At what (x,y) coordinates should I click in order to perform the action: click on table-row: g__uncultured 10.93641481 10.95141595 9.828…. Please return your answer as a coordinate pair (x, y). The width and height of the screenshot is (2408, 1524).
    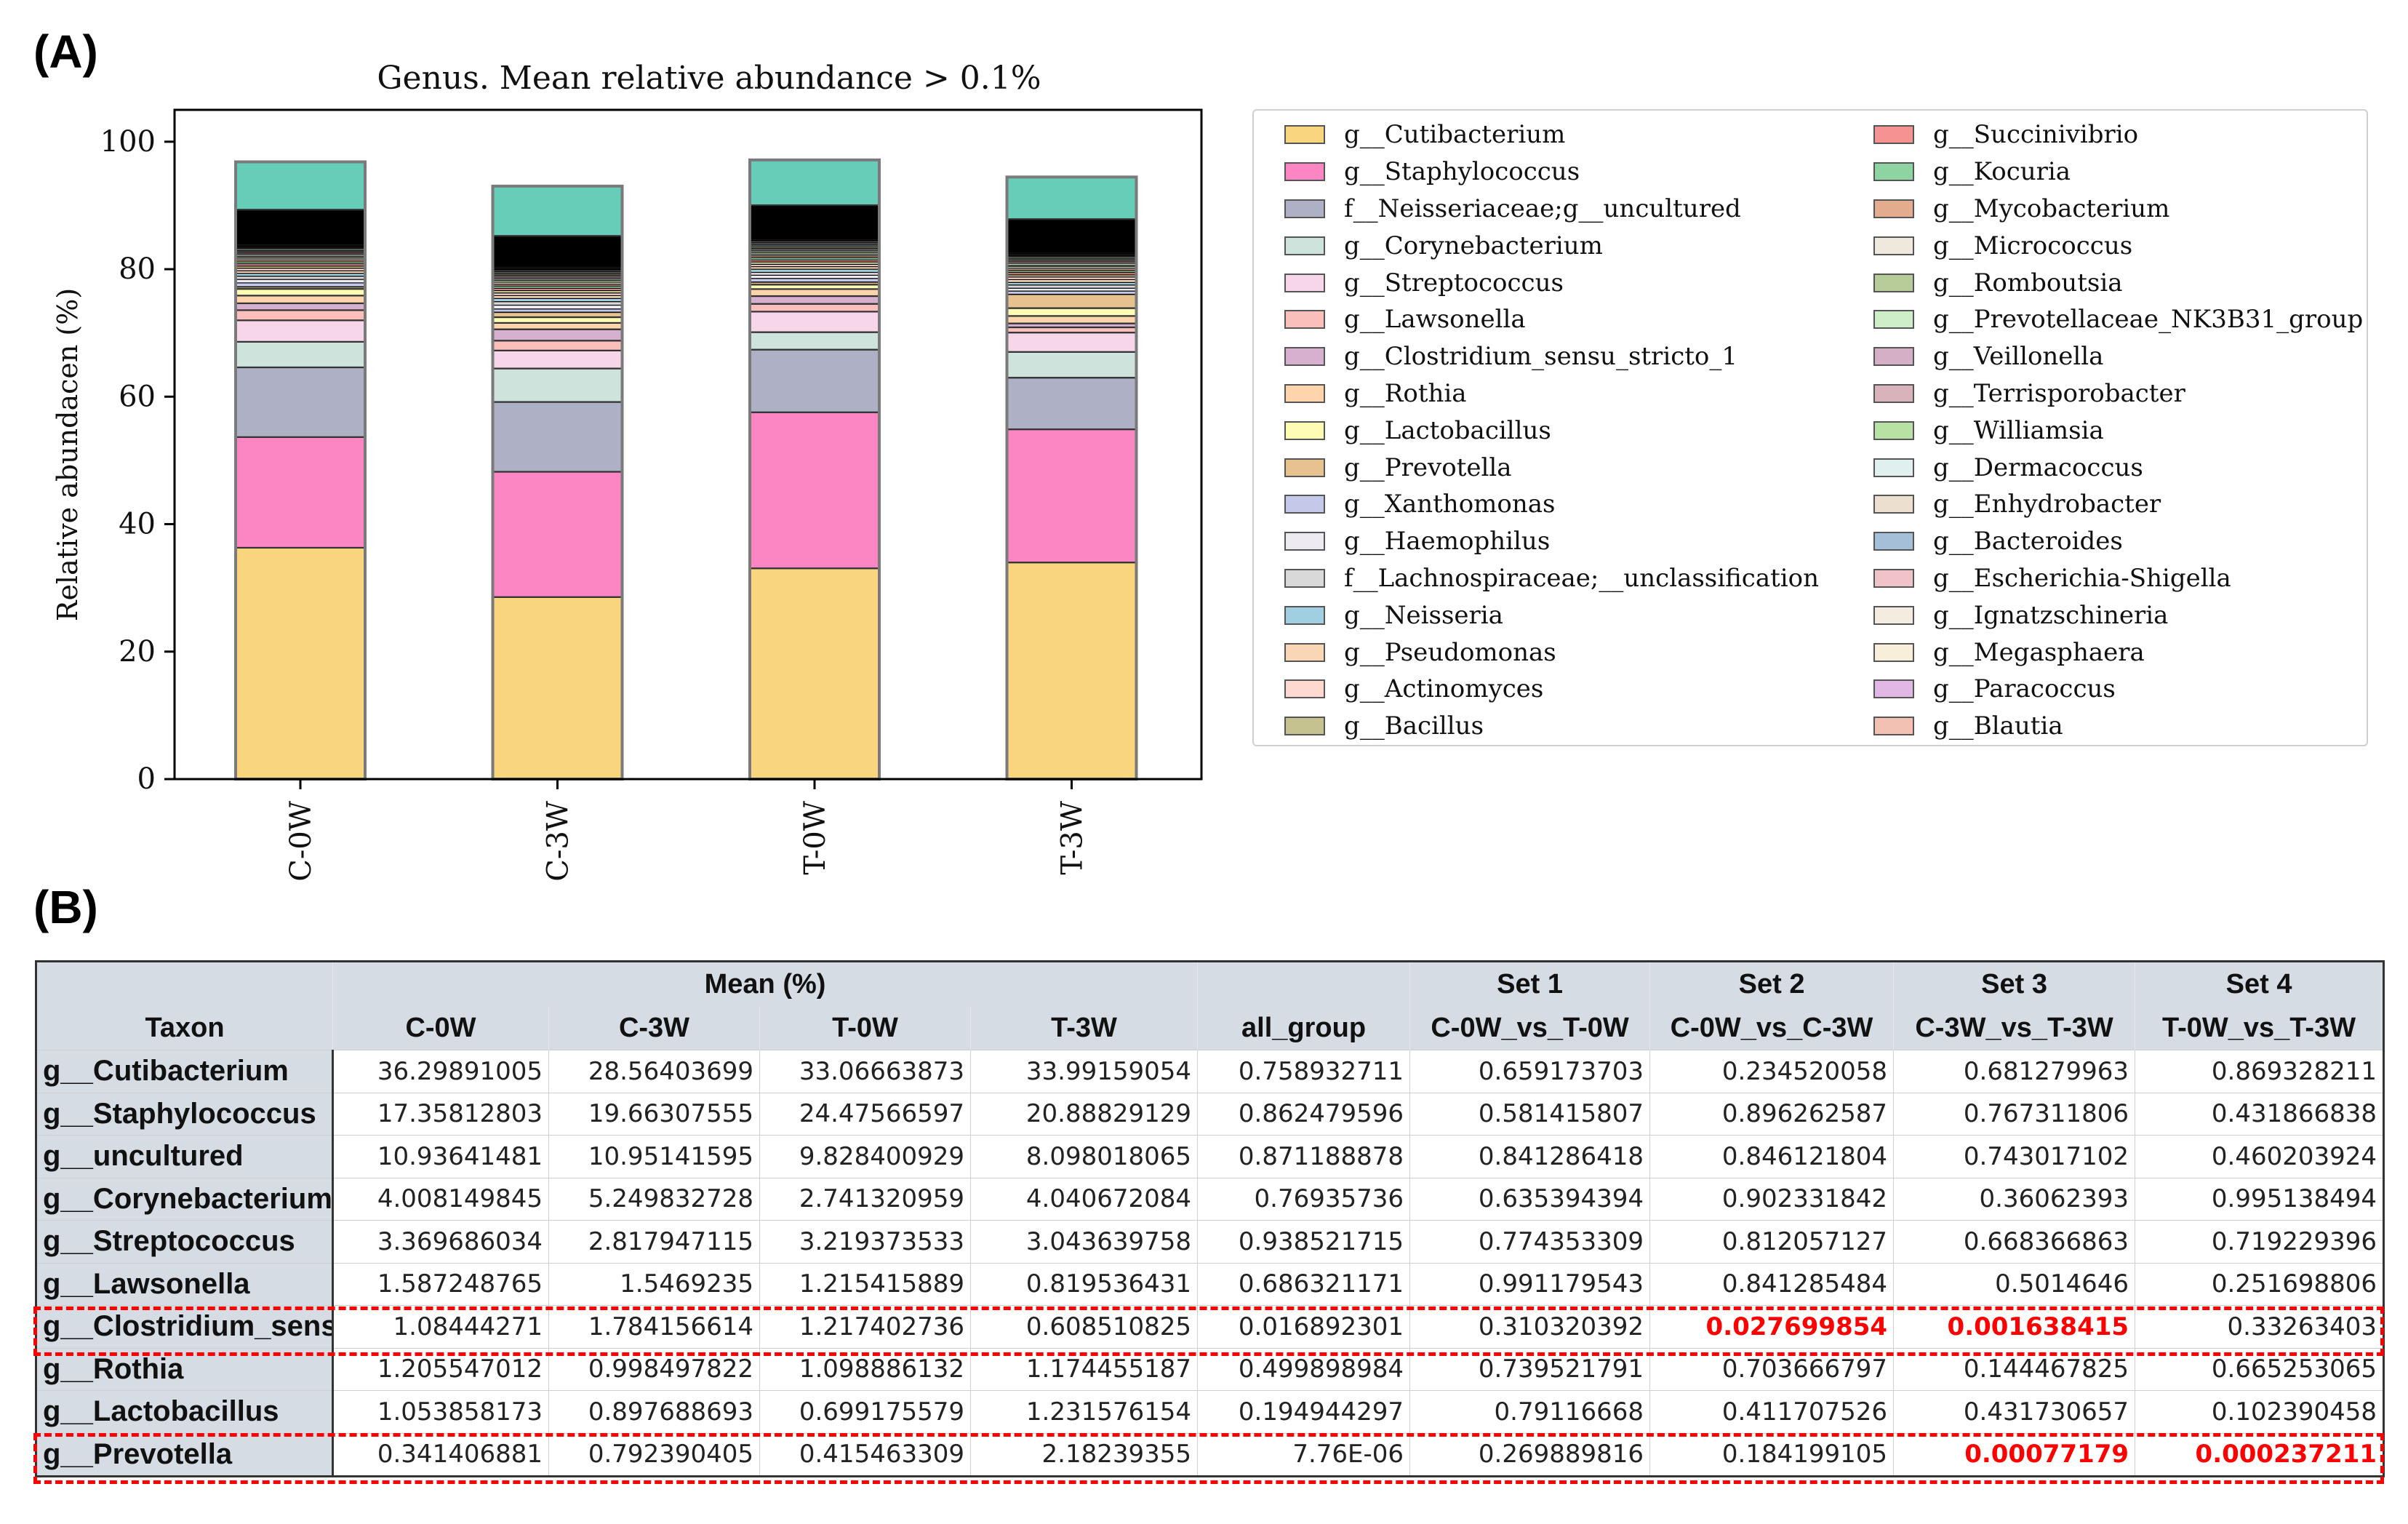
    Looking at the image, I should click on (1210, 1157).